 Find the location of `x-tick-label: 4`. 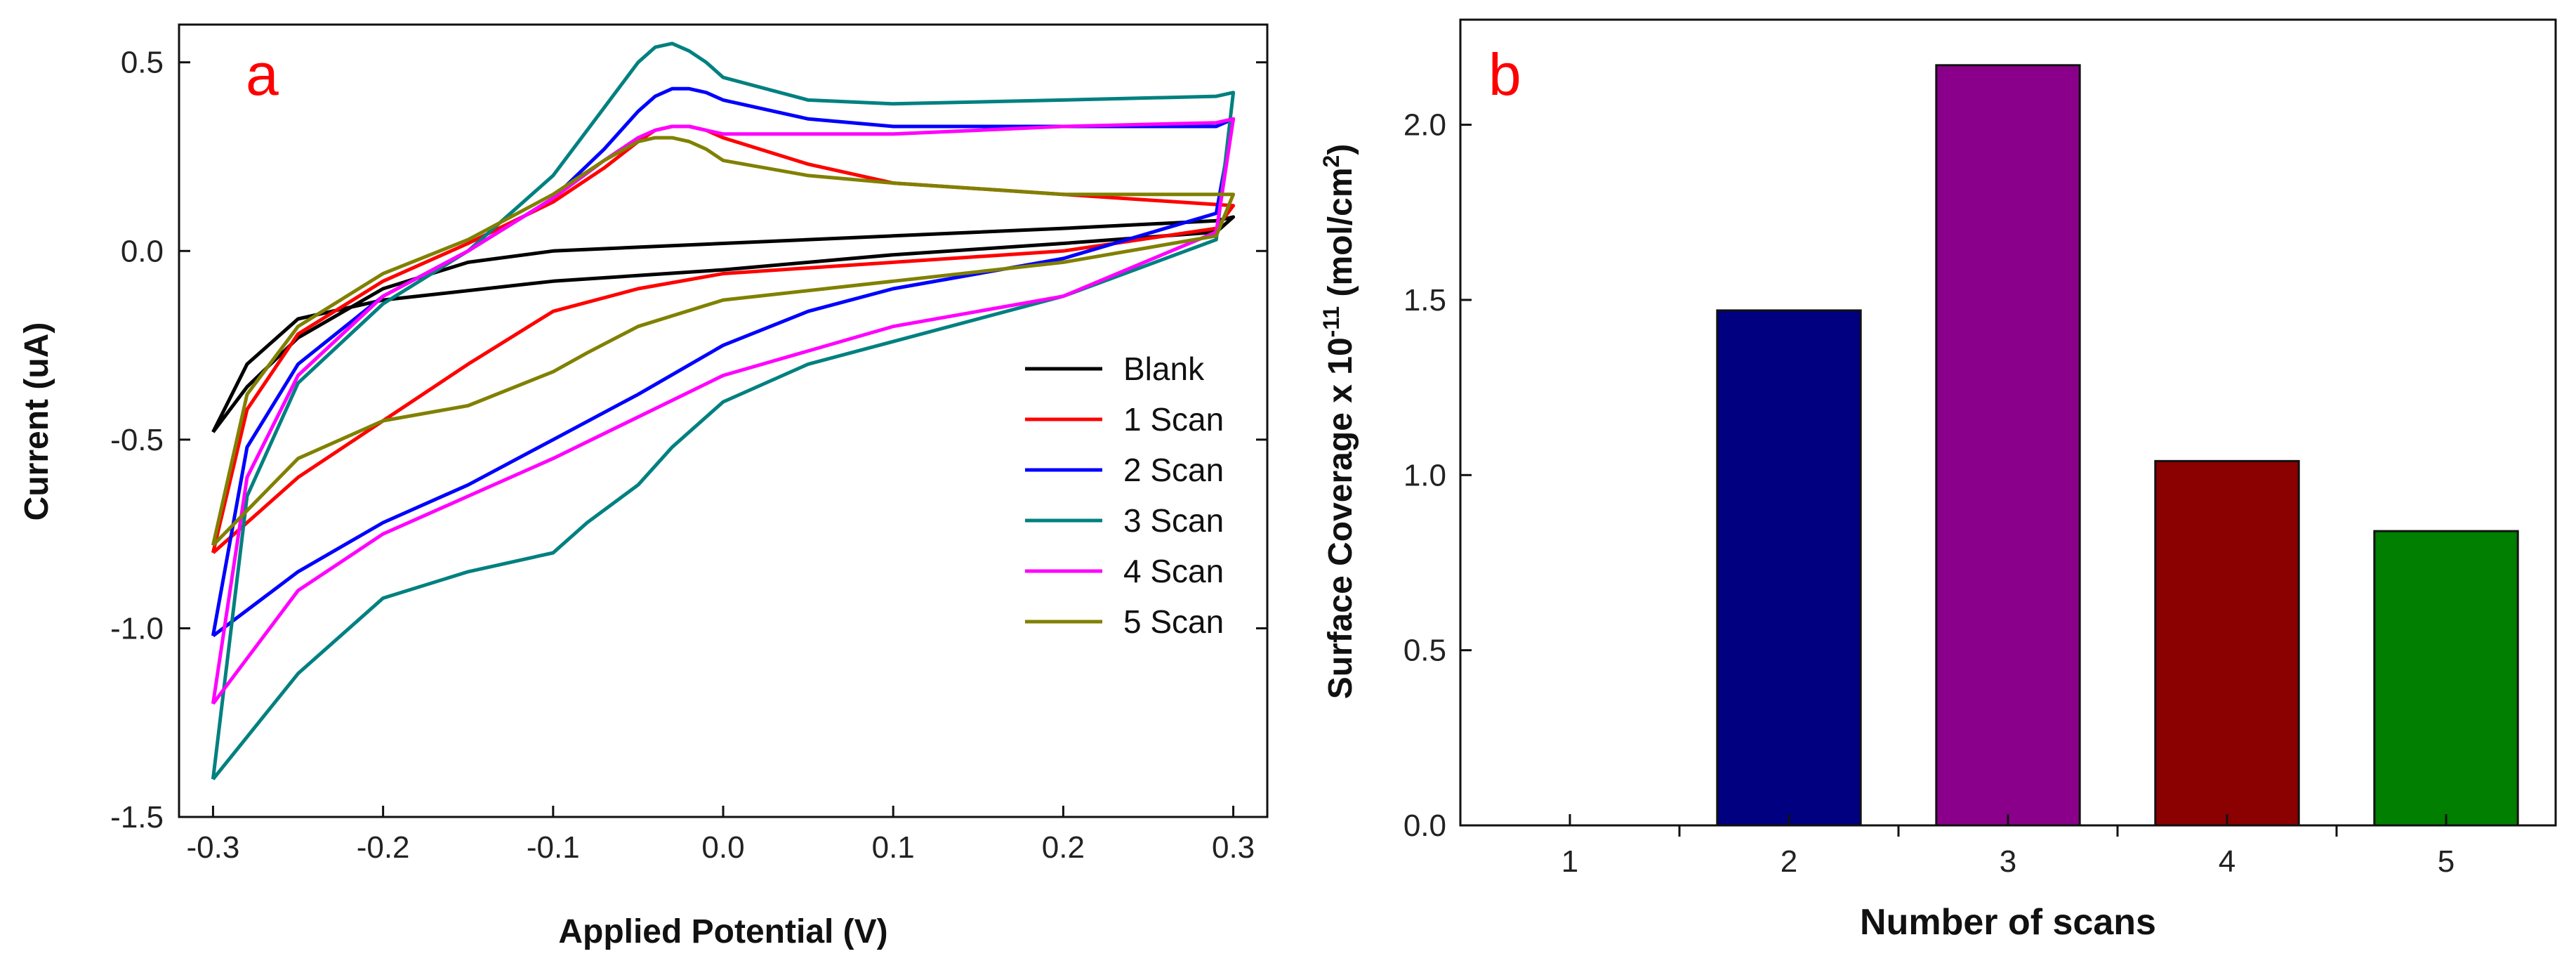

x-tick-label: 4 is located at coordinates (2227, 862).